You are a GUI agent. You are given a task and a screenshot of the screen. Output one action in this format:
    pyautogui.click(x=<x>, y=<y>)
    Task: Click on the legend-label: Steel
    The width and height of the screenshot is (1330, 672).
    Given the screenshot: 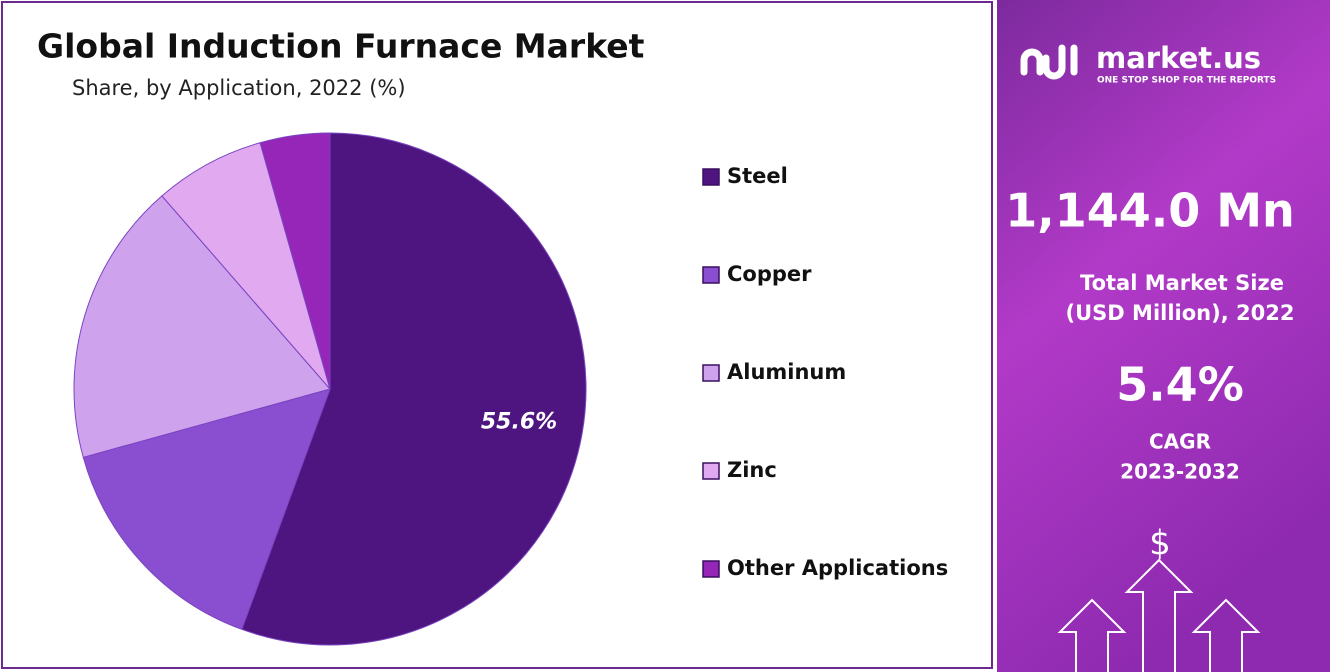 What is the action you would take?
    pyautogui.click(x=757, y=176)
    